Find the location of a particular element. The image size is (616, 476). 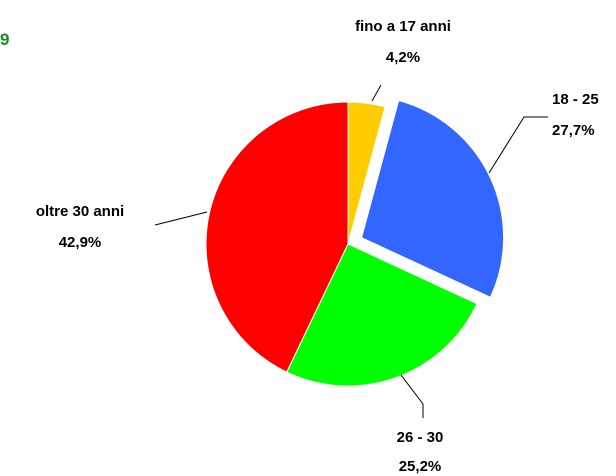

slice-value-oltre: 42,9% is located at coordinates (80, 242).